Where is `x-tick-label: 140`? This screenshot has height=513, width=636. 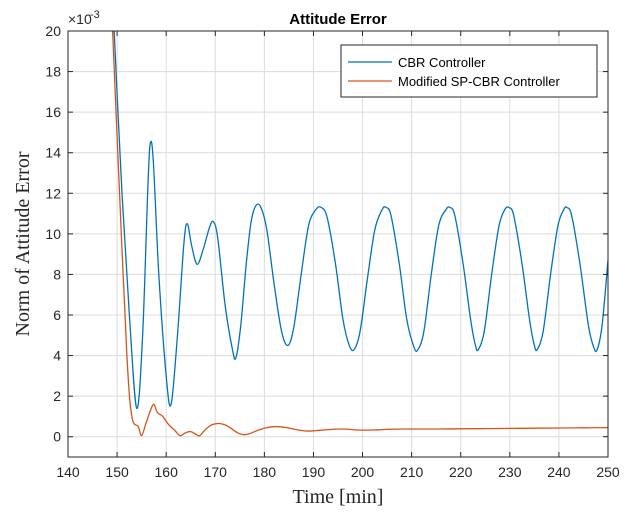 x-tick-label: 140 is located at coordinates (68, 472).